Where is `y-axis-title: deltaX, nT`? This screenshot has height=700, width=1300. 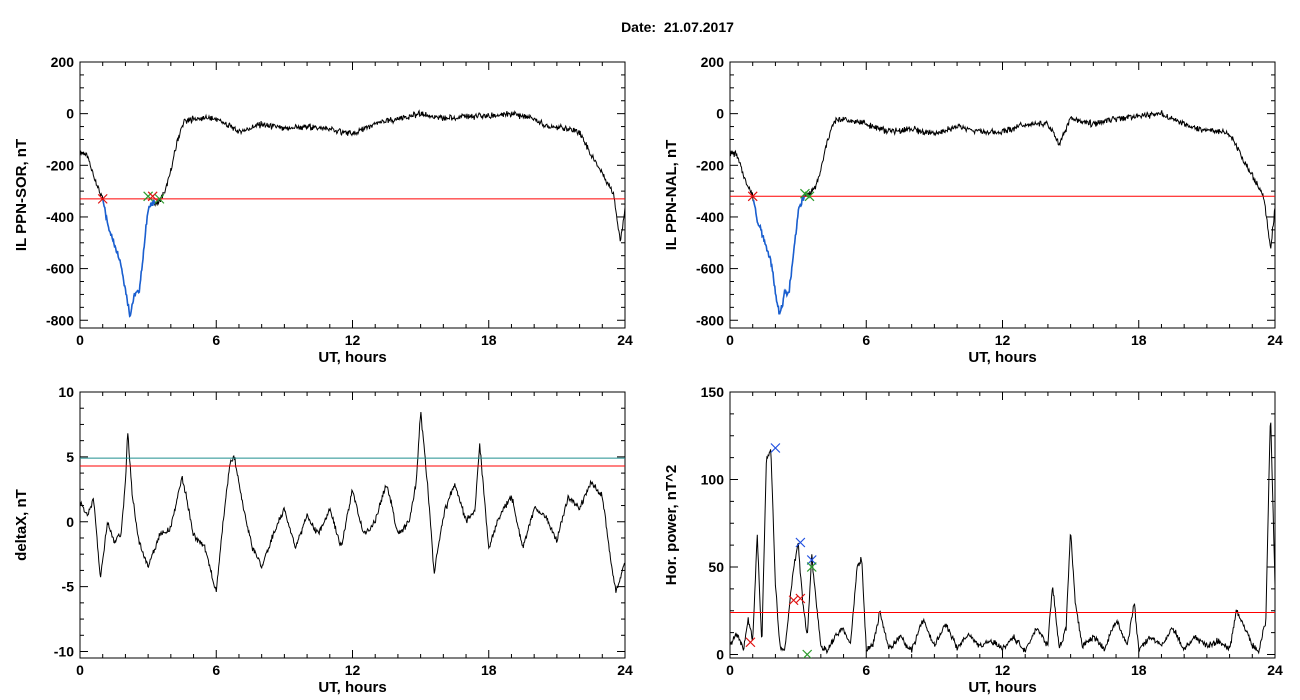
y-axis-title: deltaX, nT is located at coordinates (21, 525).